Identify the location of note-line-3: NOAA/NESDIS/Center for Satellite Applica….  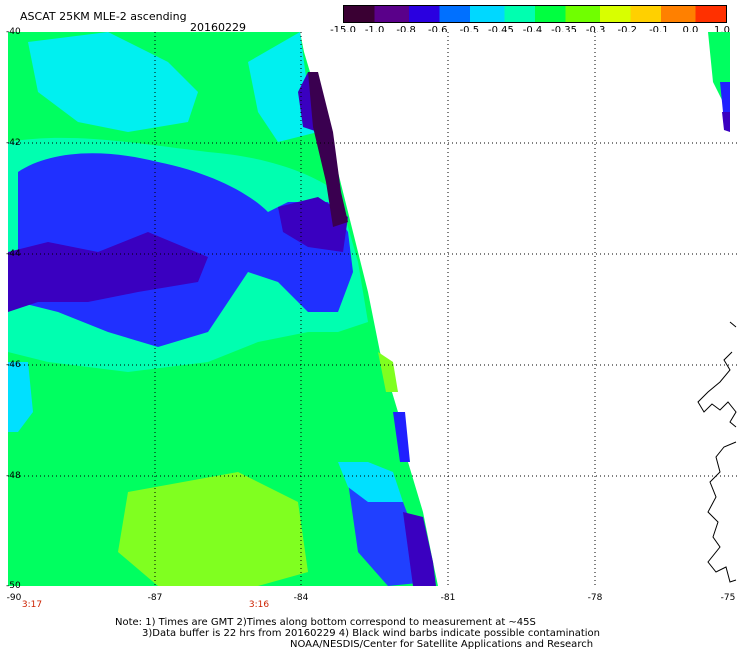
(442, 644).